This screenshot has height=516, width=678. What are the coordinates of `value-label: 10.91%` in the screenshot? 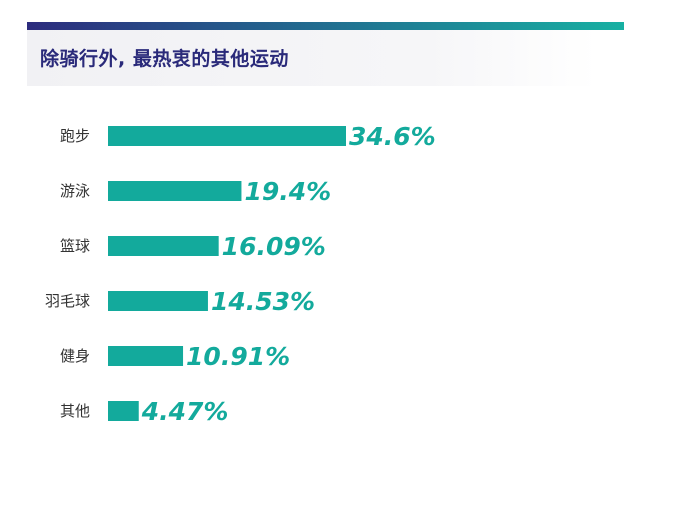 It's located at (238, 356).